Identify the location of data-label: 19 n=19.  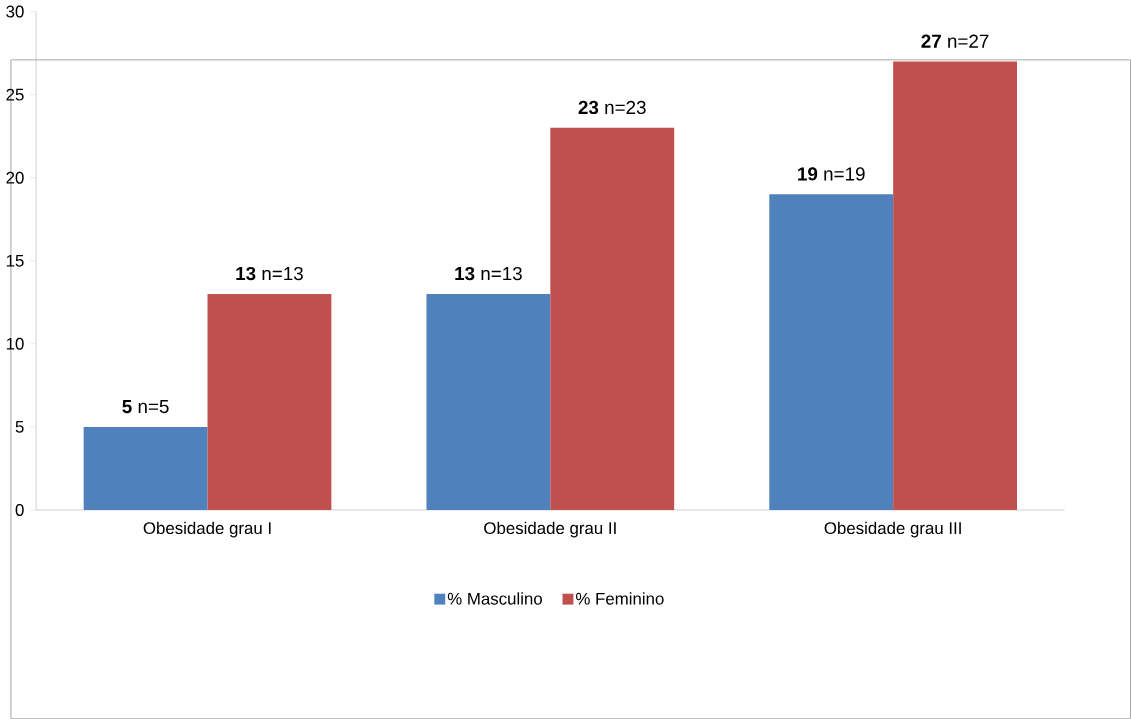
(831, 174).